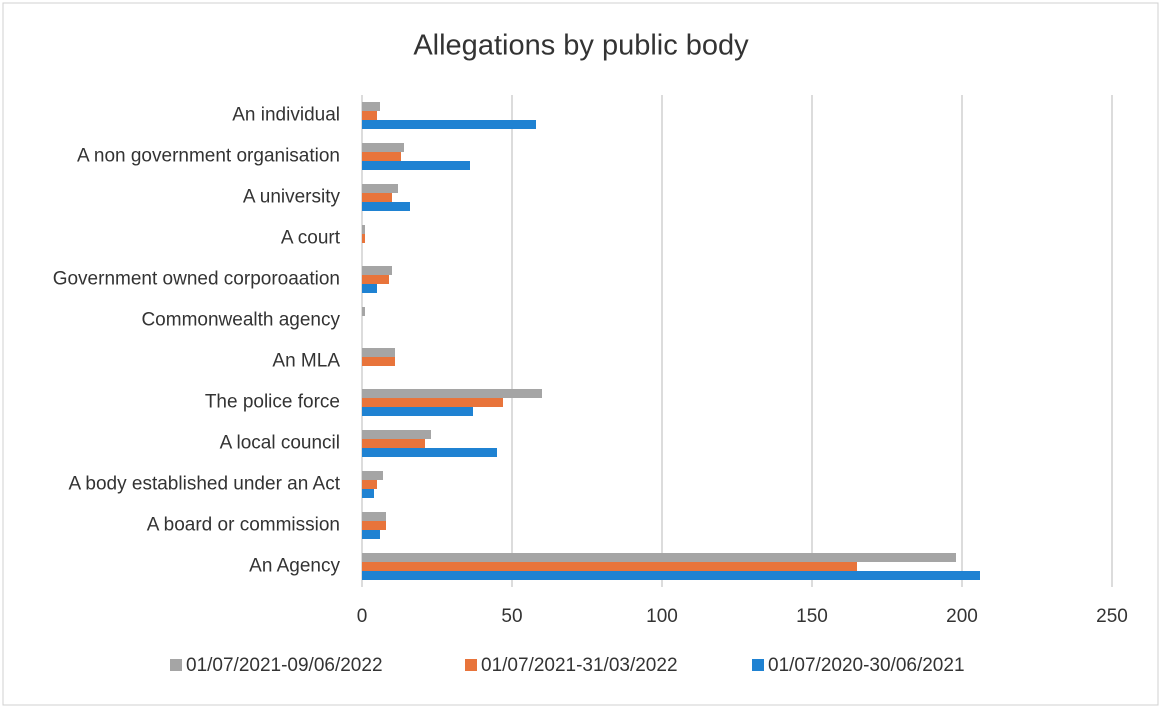 The image size is (1161, 713). Describe the element at coordinates (311, 238) in the screenshot. I see `y-tick-label: A court` at that location.